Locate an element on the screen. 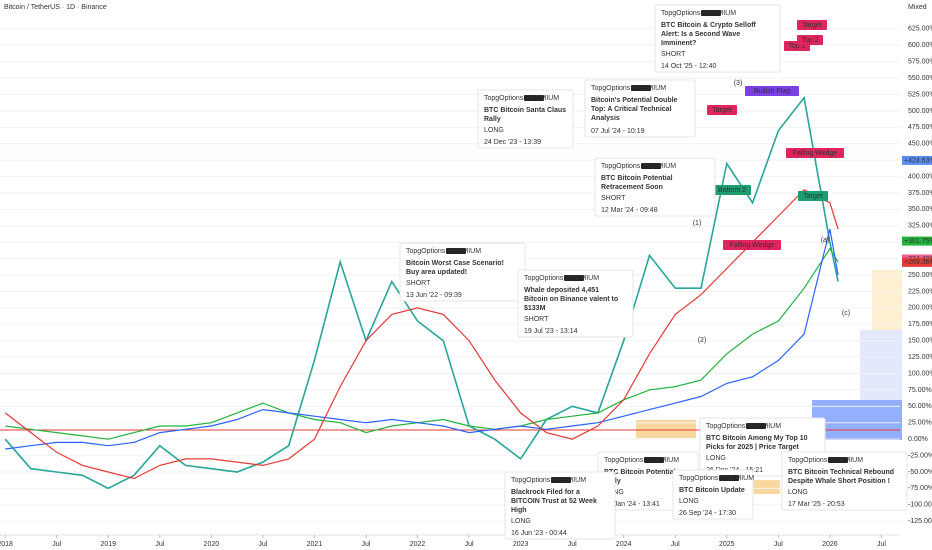 This screenshot has width=932, height=550. y-tick-label: 350.00% is located at coordinates (920, 209).